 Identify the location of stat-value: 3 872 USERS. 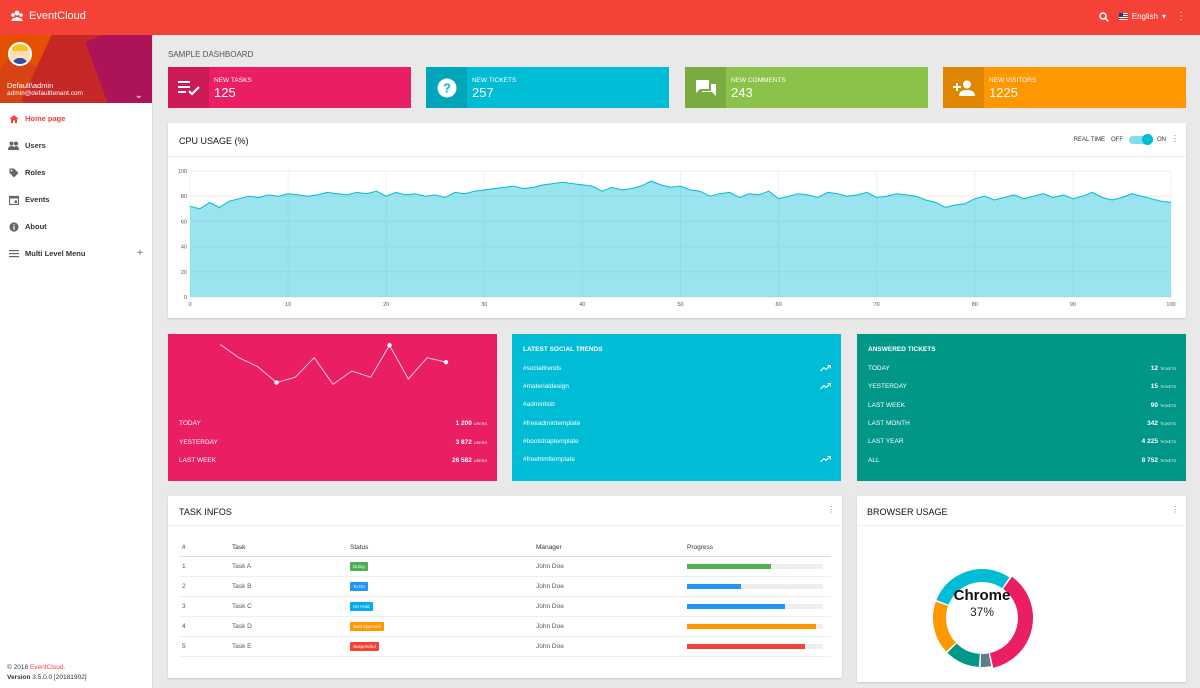
(471, 442).